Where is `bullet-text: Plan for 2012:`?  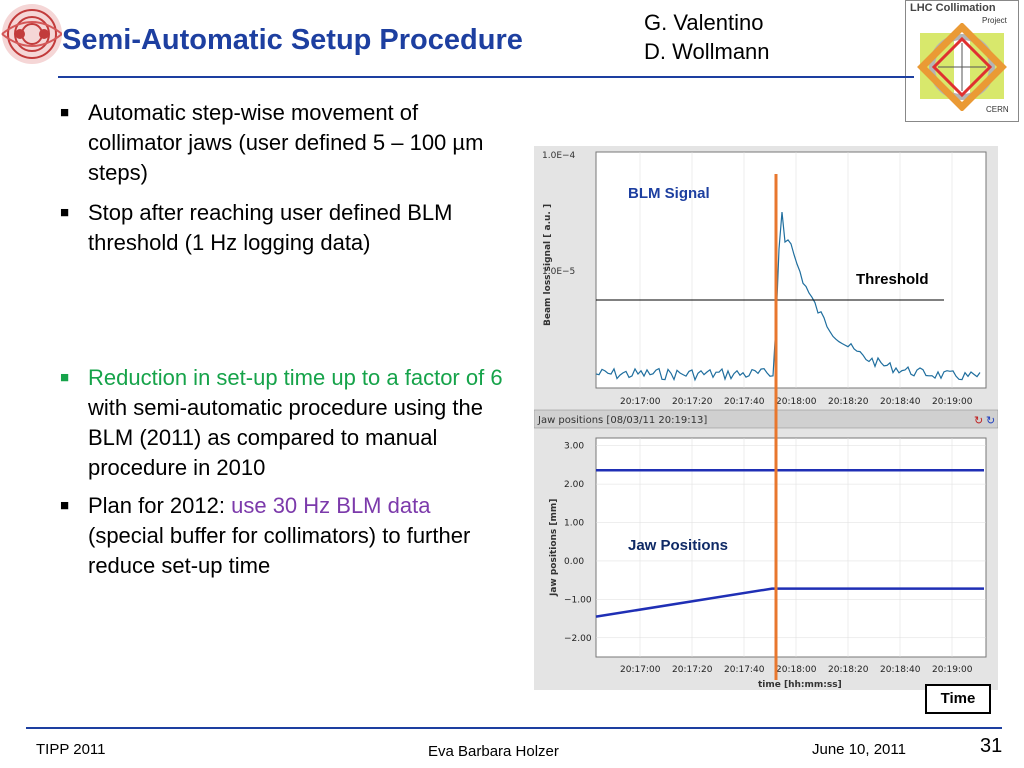 bullet-text: Plan for 2012: is located at coordinates (160, 505).